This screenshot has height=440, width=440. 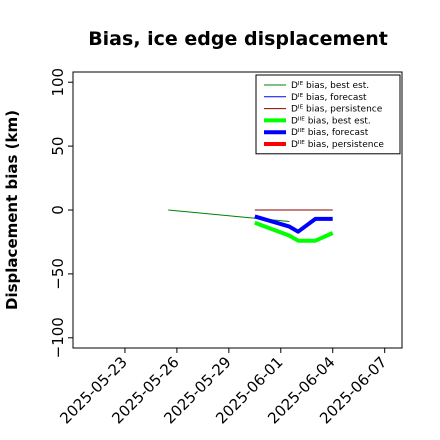 I want to click on y-axis-label: Displacement bias (km), so click(x=12, y=210).